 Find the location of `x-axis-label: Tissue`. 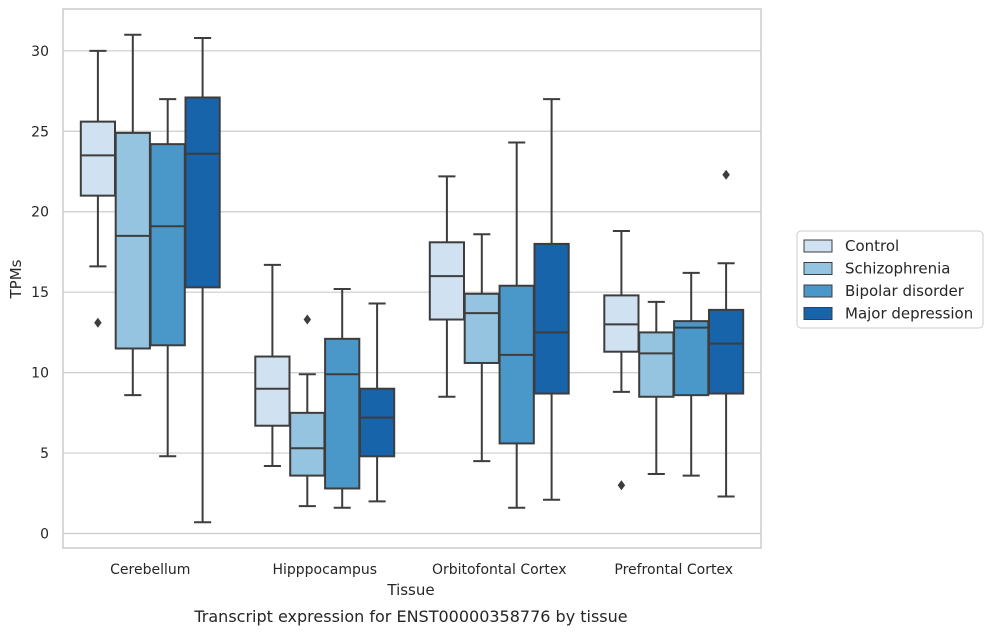

x-axis-label: Tissue is located at coordinates (410, 590).